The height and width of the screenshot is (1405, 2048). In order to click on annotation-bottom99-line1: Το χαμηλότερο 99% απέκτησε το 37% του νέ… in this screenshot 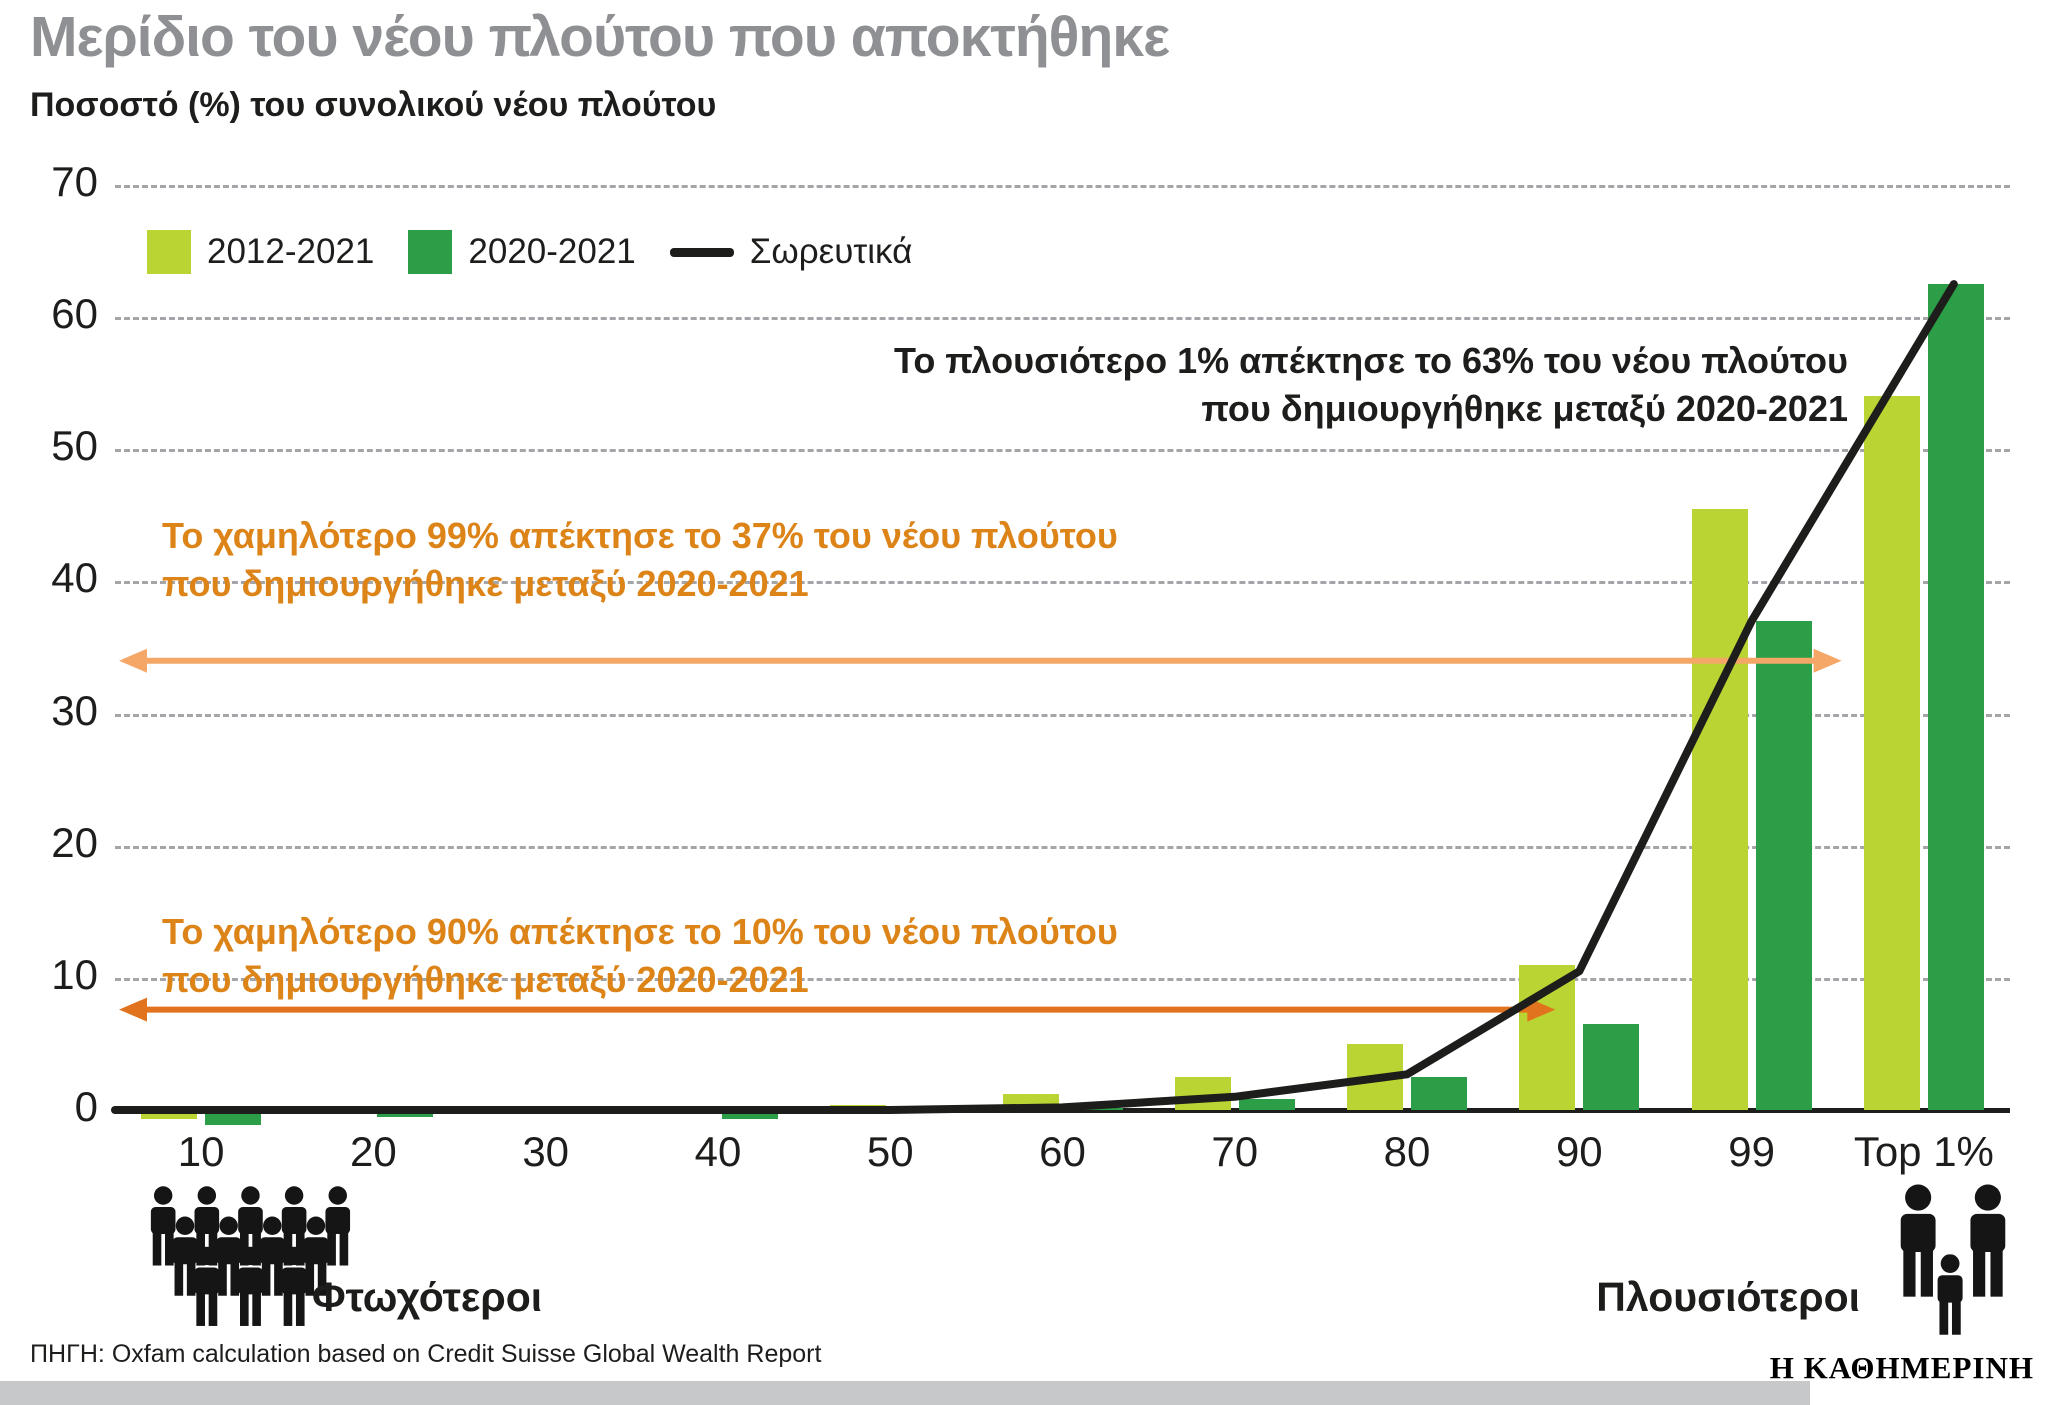, I will do `click(640, 535)`.